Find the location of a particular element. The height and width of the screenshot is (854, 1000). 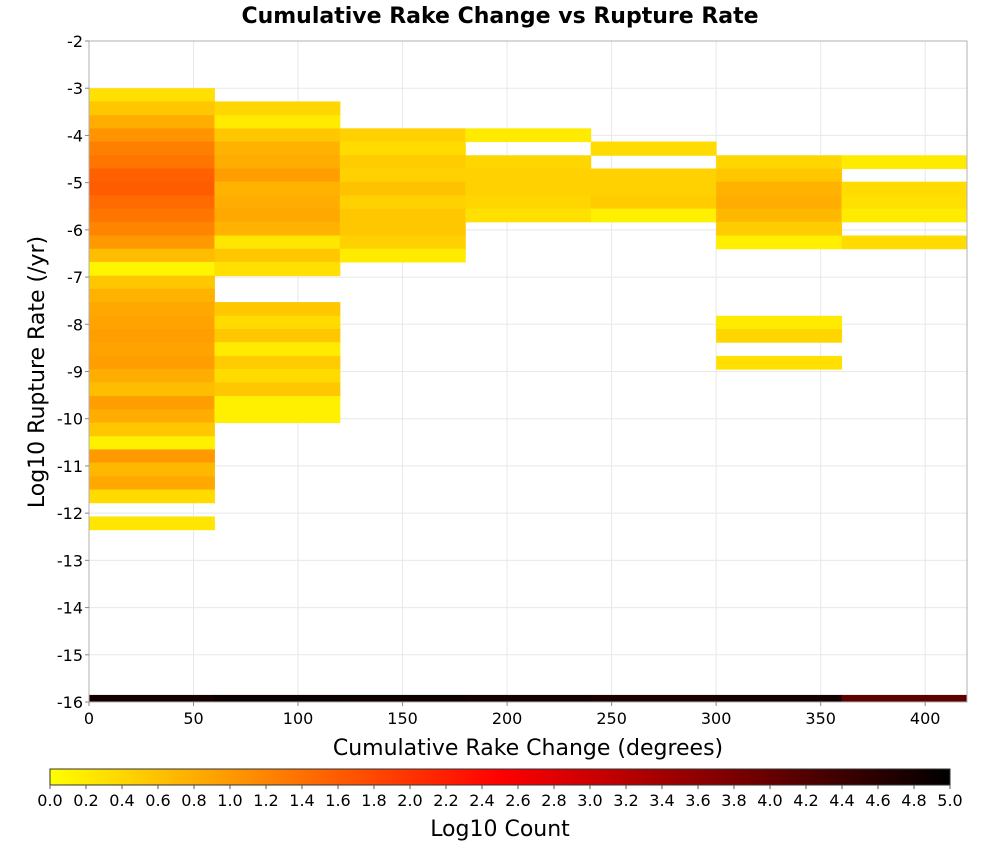

colorbar-tick-label: 3.6 is located at coordinates (697, 800).